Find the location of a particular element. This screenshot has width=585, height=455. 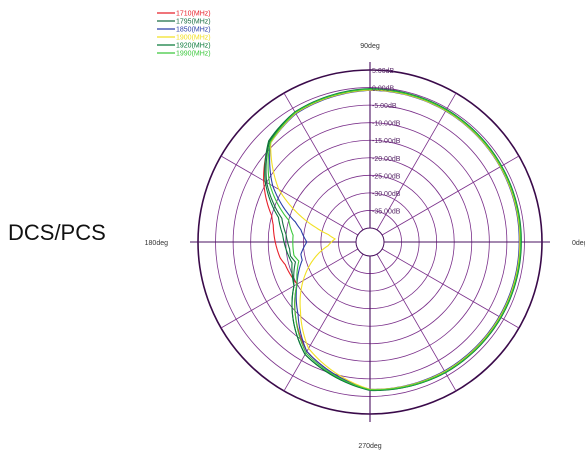

hub-circle is located at coordinates (370, 242).